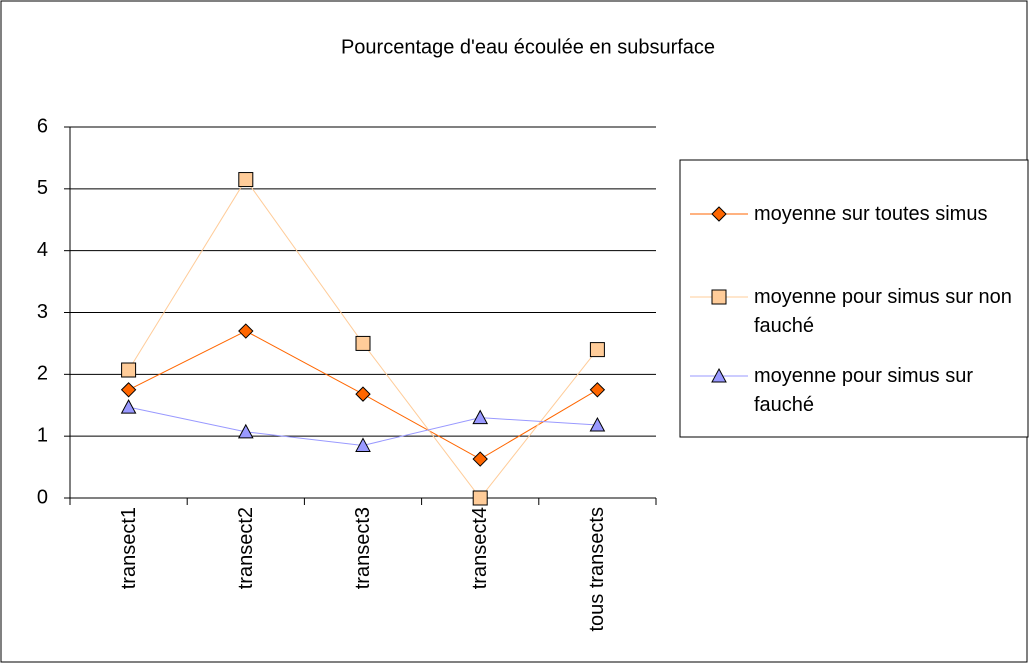 The height and width of the screenshot is (664, 1029). Describe the element at coordinates (42, 250) in the screenshot. I see `y-tick-label: 4` at that location.